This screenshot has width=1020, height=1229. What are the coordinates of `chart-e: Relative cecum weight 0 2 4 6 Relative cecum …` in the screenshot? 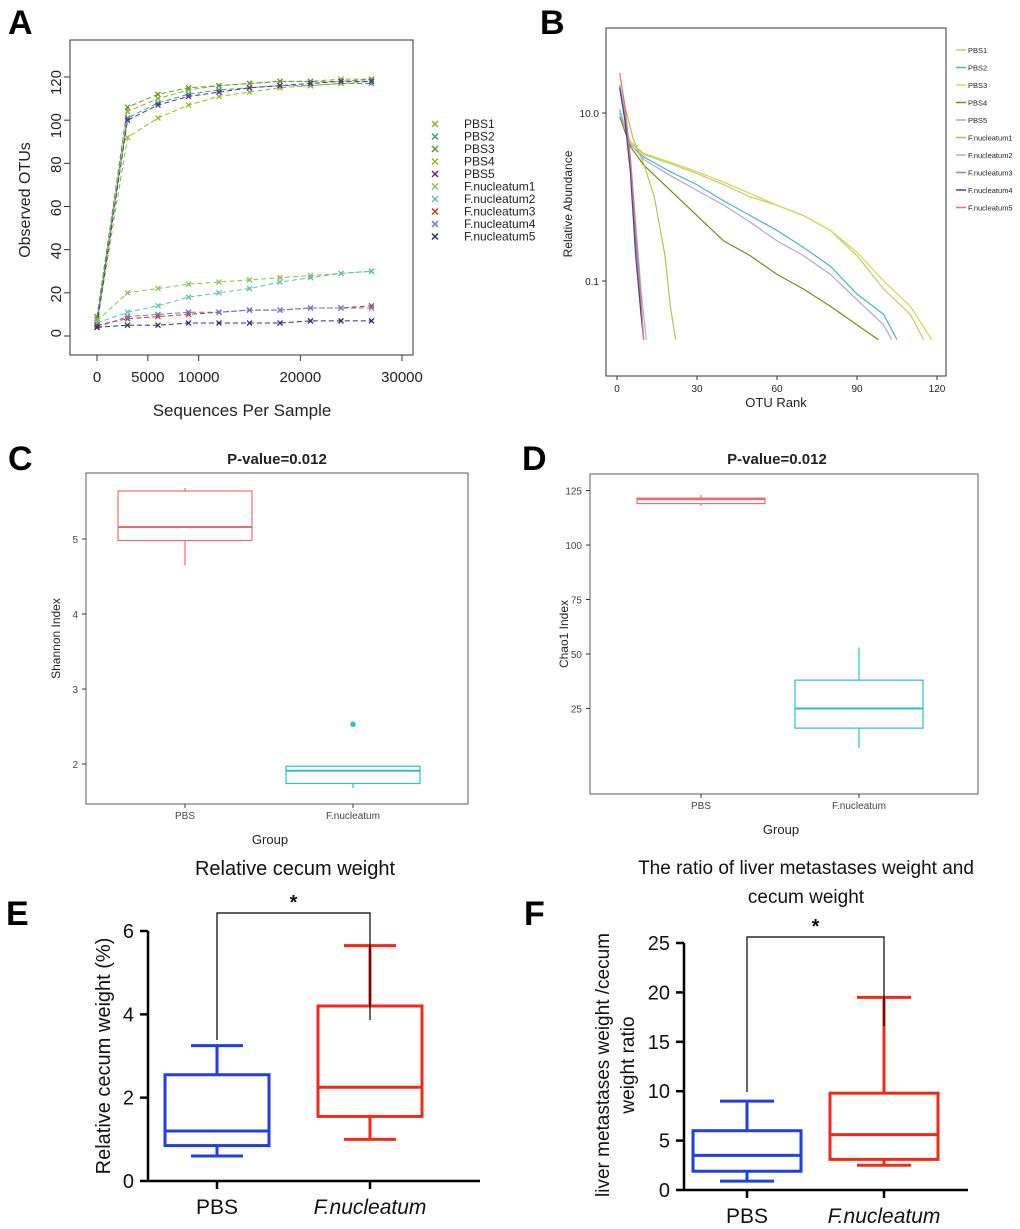 It's located at (286, 1038).